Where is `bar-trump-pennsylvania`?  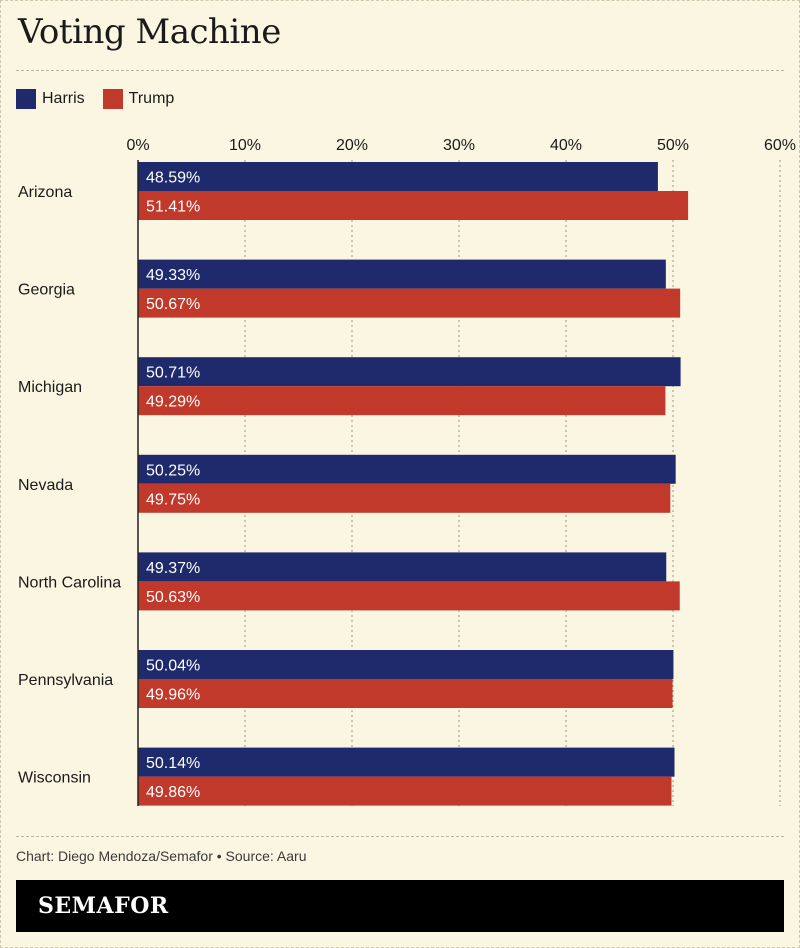
bar-trump-pennsylvania is located at coordinates (405, 693).